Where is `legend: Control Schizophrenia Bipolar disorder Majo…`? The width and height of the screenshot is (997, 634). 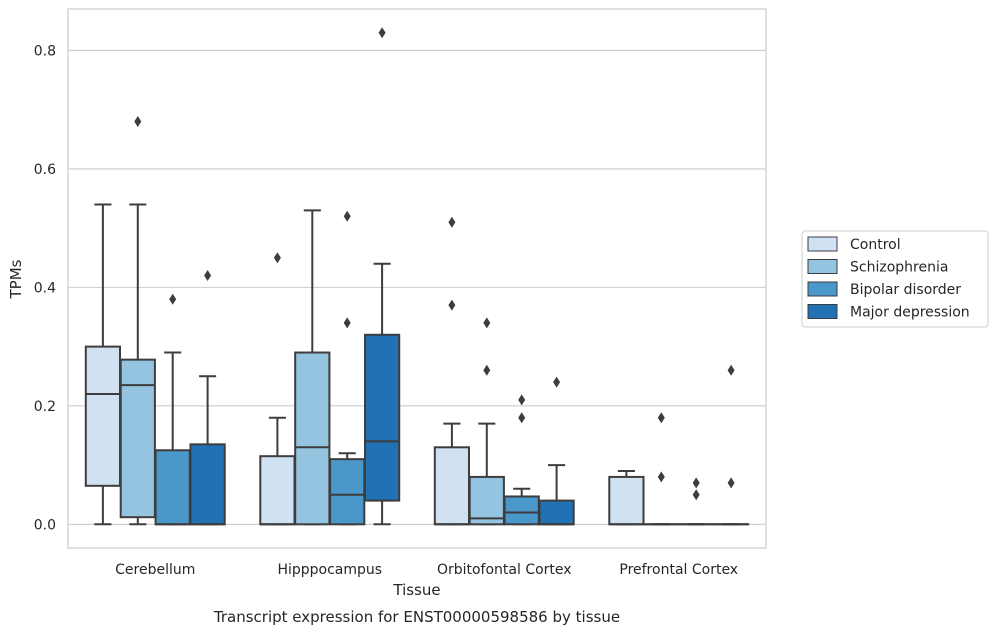 legend: Control Schizophrenia Bipolar disorder Majo… is located at coordinates (895, 279).